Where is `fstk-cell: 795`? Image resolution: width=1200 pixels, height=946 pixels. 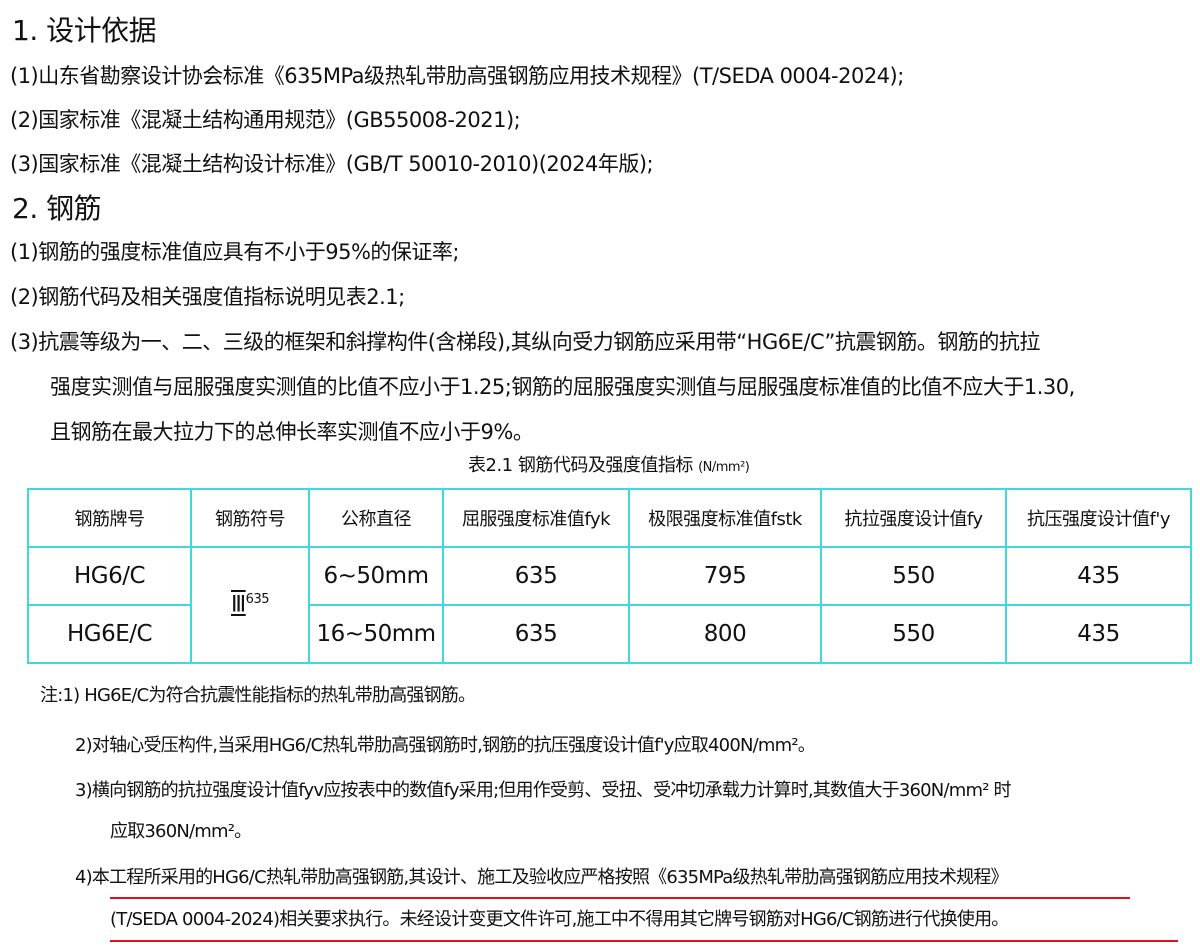 fstk-cell: 795 is located at coordinates (725, 576).